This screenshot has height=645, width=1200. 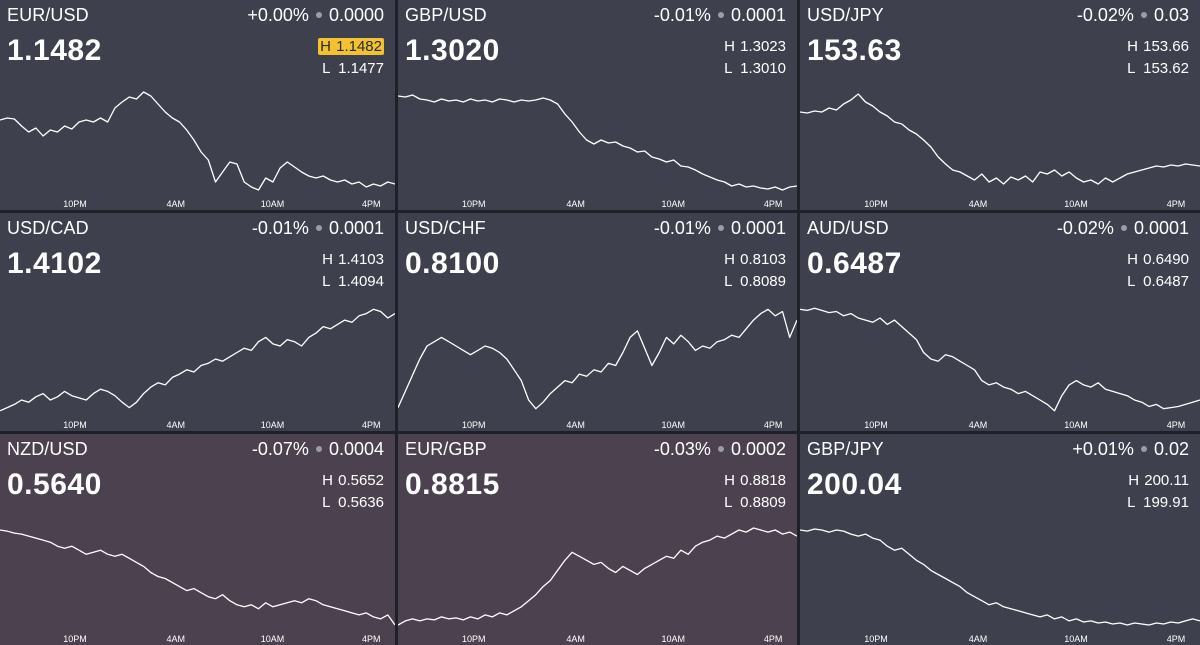 What do you see at coordinates (1166, 46) in the screenshot?
I see `high-value: 153.66` at bounding box center [1166, 46].